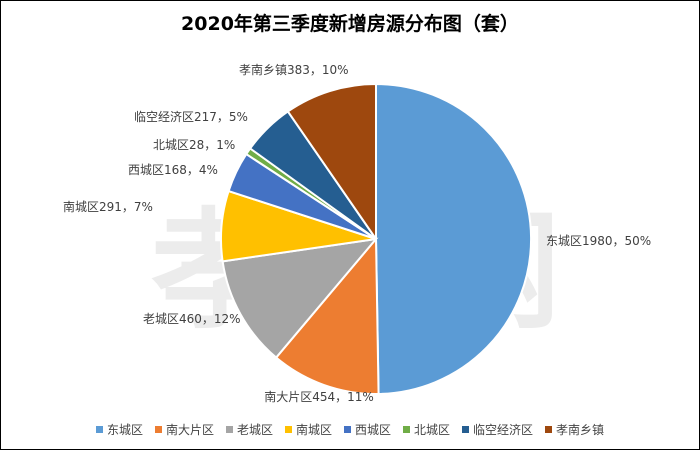 The height and width of the screenshot is (450, 700). Describe the element at coordinates (580, 430) in the screenshot. I see `legend-label: 孝南乡镇` at that location.